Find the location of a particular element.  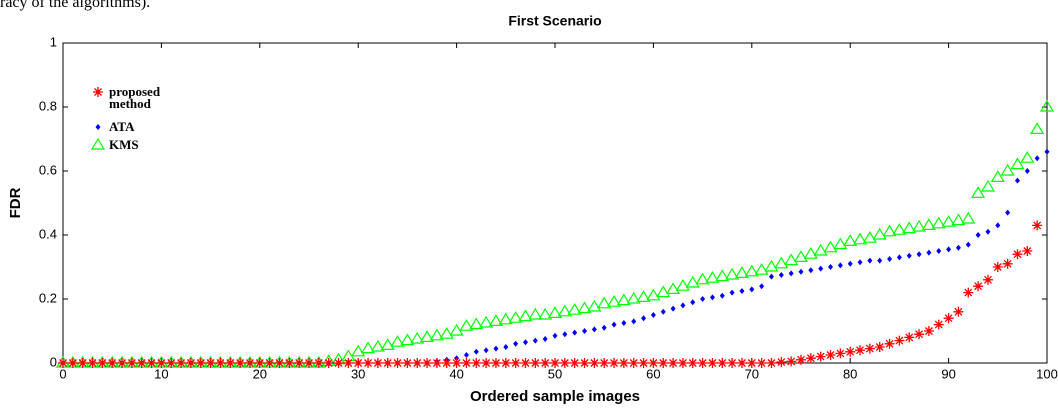

x-tick-label: 10 is located at coordinates (161, 373).